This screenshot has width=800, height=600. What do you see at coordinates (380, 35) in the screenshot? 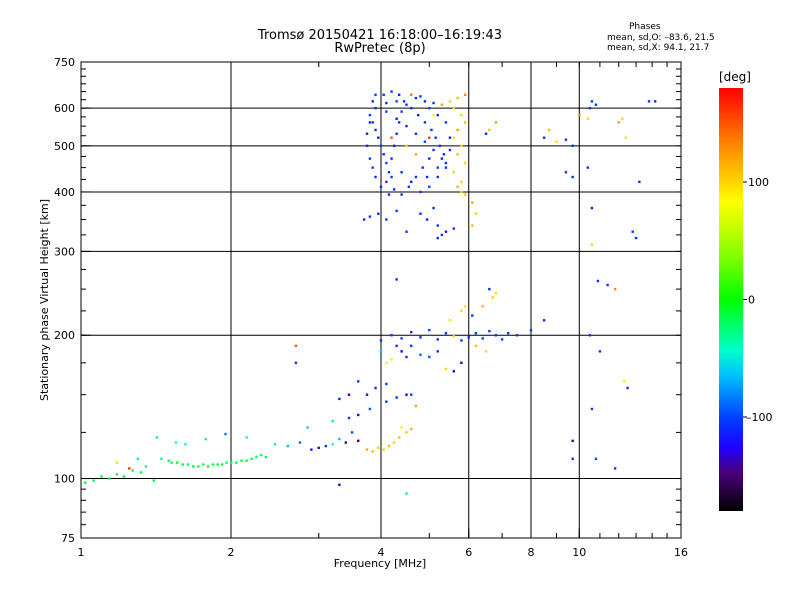
I see `chart-title: Tromsø 20150421 16:18:00–16:19:43` at bounding box center [380, 35].